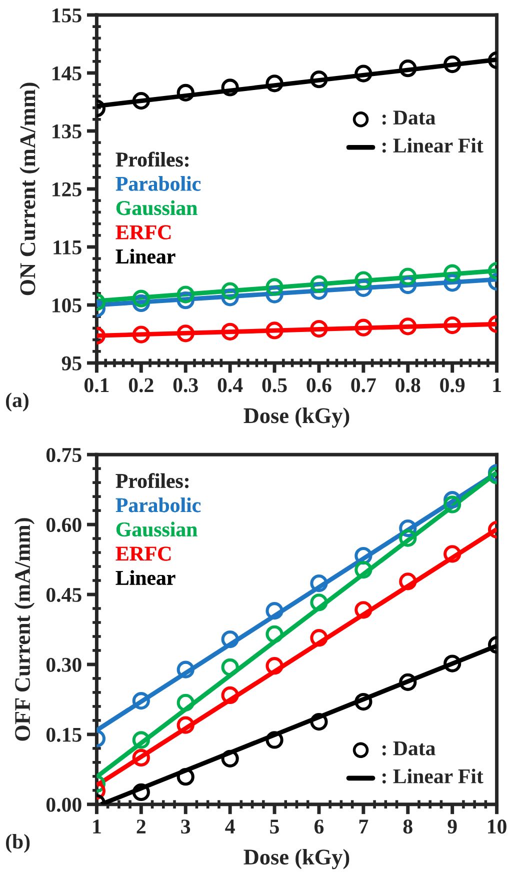  What do you see at coordinates (64, 735) in the screenshot?
I see `y-tick-label: 0.15` at bounding box center [64, 735].